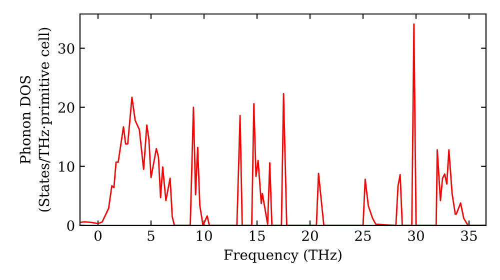 This screenshot has width=500, height=280. What do you see at coordinates (257, 236) in the screenshot?
I see `x-tick-label: 15` at bounding box center [257, 236].